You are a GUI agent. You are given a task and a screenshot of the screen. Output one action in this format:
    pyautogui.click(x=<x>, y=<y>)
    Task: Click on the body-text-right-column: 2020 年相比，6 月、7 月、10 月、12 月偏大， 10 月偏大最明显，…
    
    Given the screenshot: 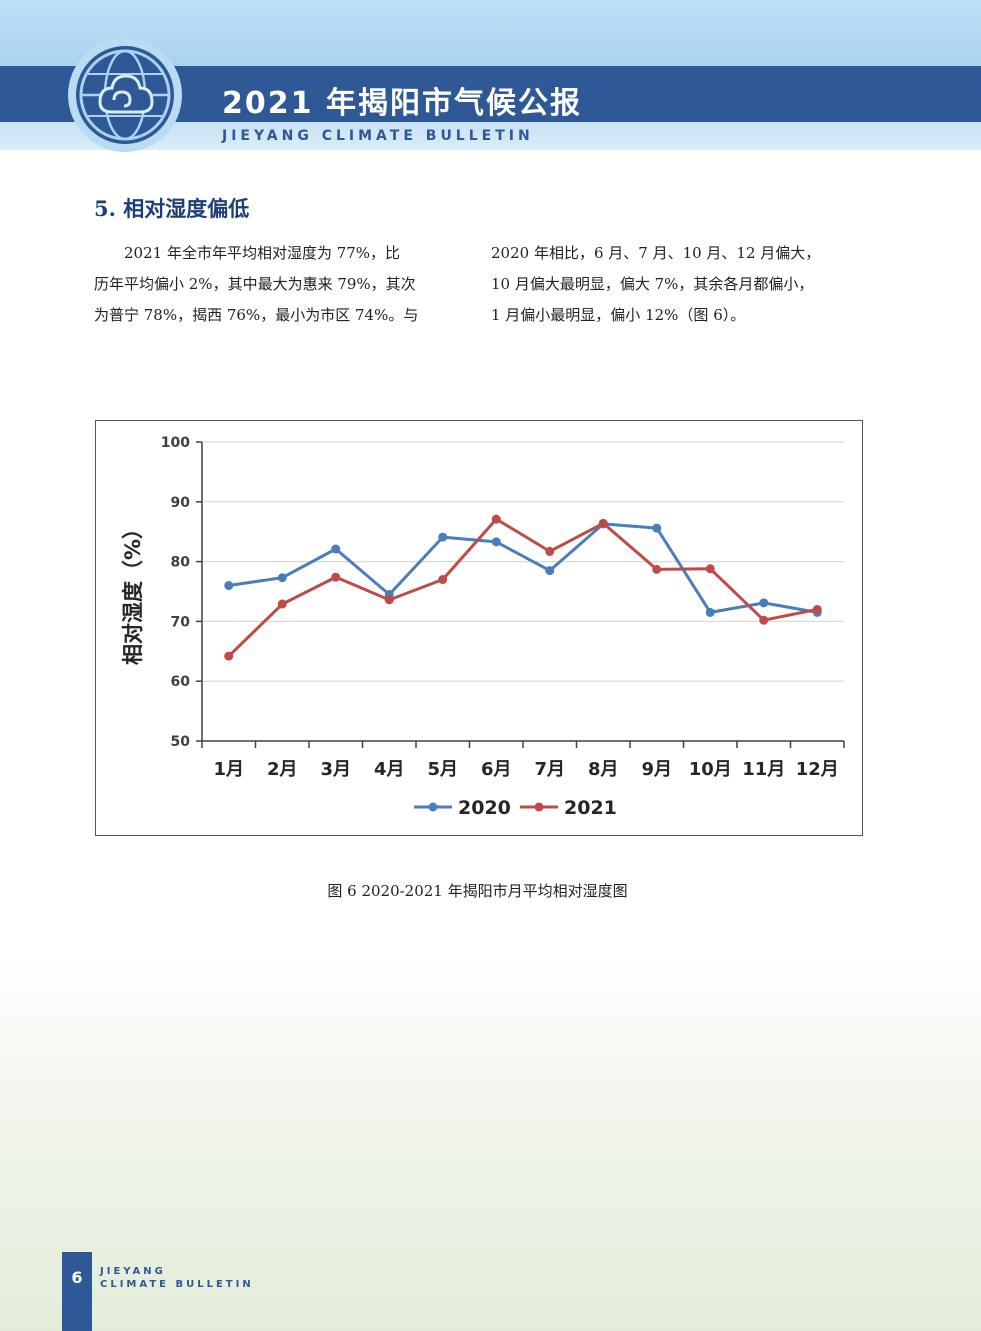 What is the action you would take?
    pyautogui.click(x=681, y=284)
    